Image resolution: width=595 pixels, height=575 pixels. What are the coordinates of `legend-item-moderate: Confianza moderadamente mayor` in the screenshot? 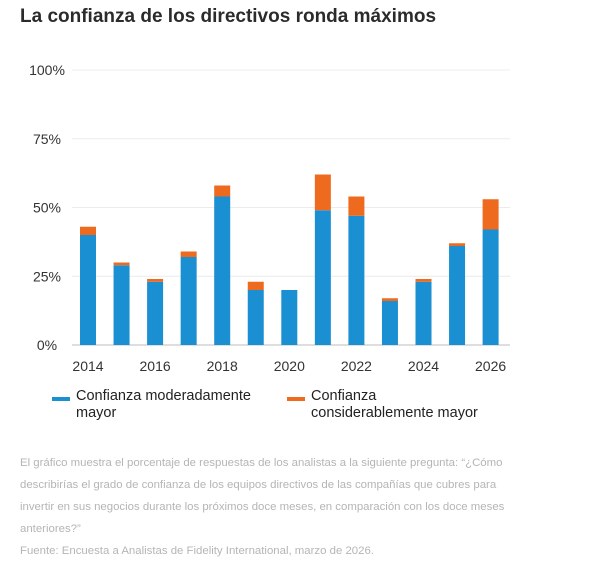 It's located at (151, 405).